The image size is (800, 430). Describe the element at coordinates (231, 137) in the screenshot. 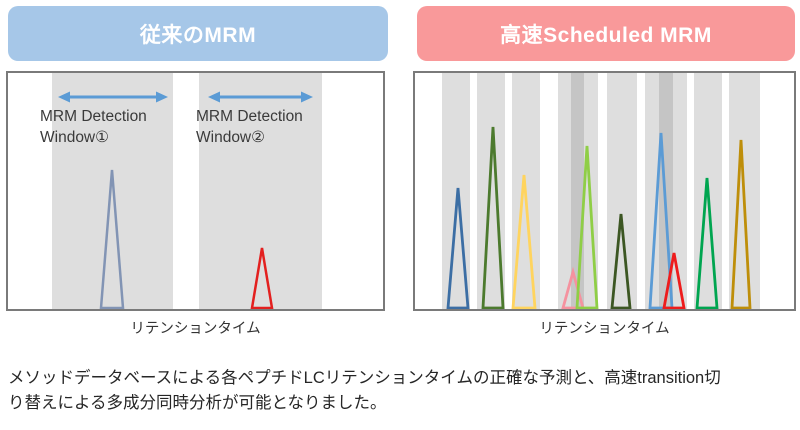

I see `mrm-detection-window-2-line2: Window②` at that location.